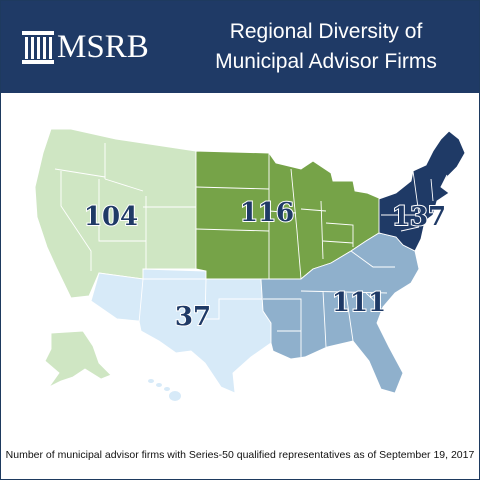 The height and width of the screenshot is (480, 480). I want to click on region-northeast-shape, so click(422, 191).